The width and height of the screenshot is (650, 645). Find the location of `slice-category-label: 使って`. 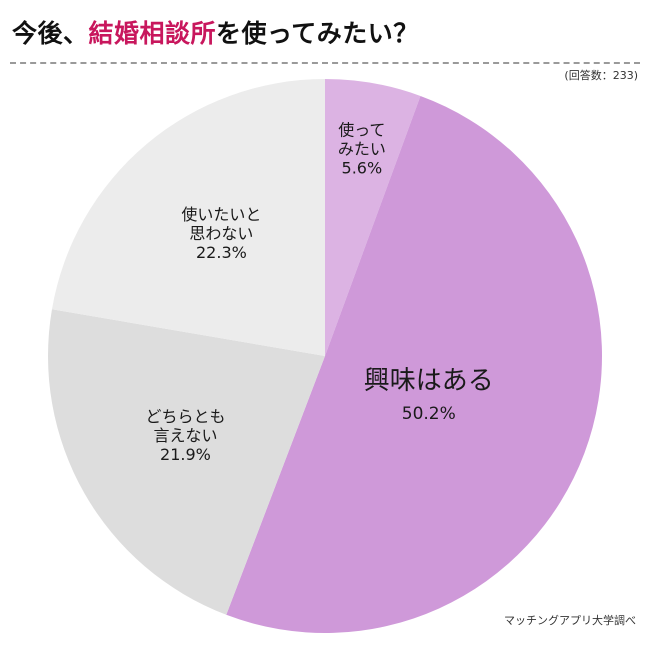

slice-category-label: 使って is located at coordinates (361, 129).